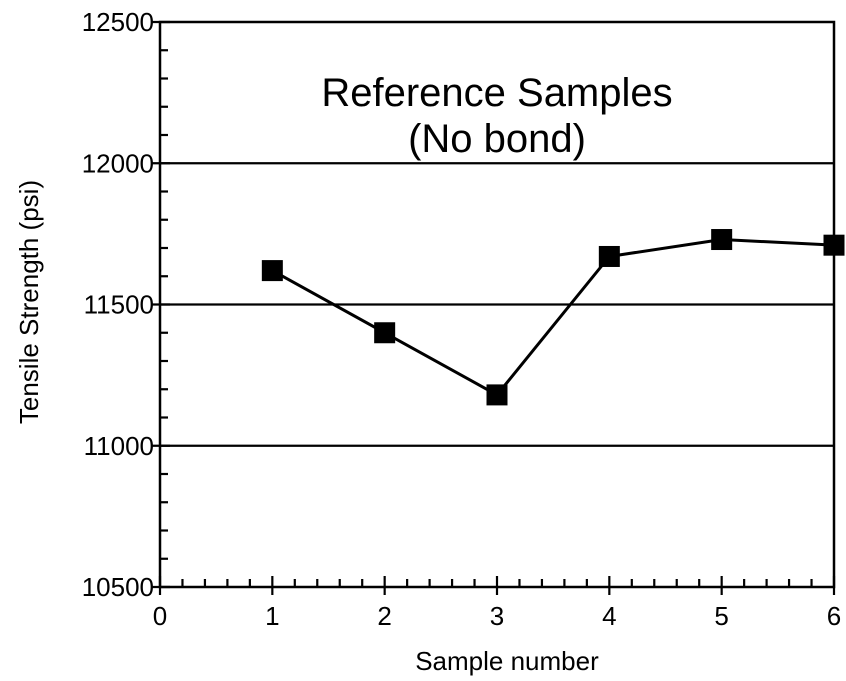 Image resolution: width=846 pixels, height=681 pixels. What do you see at coordinates (497, 139) in the screenshot?
I see `chart-subtitle: (No bond)` at bounding box center [497, 139].